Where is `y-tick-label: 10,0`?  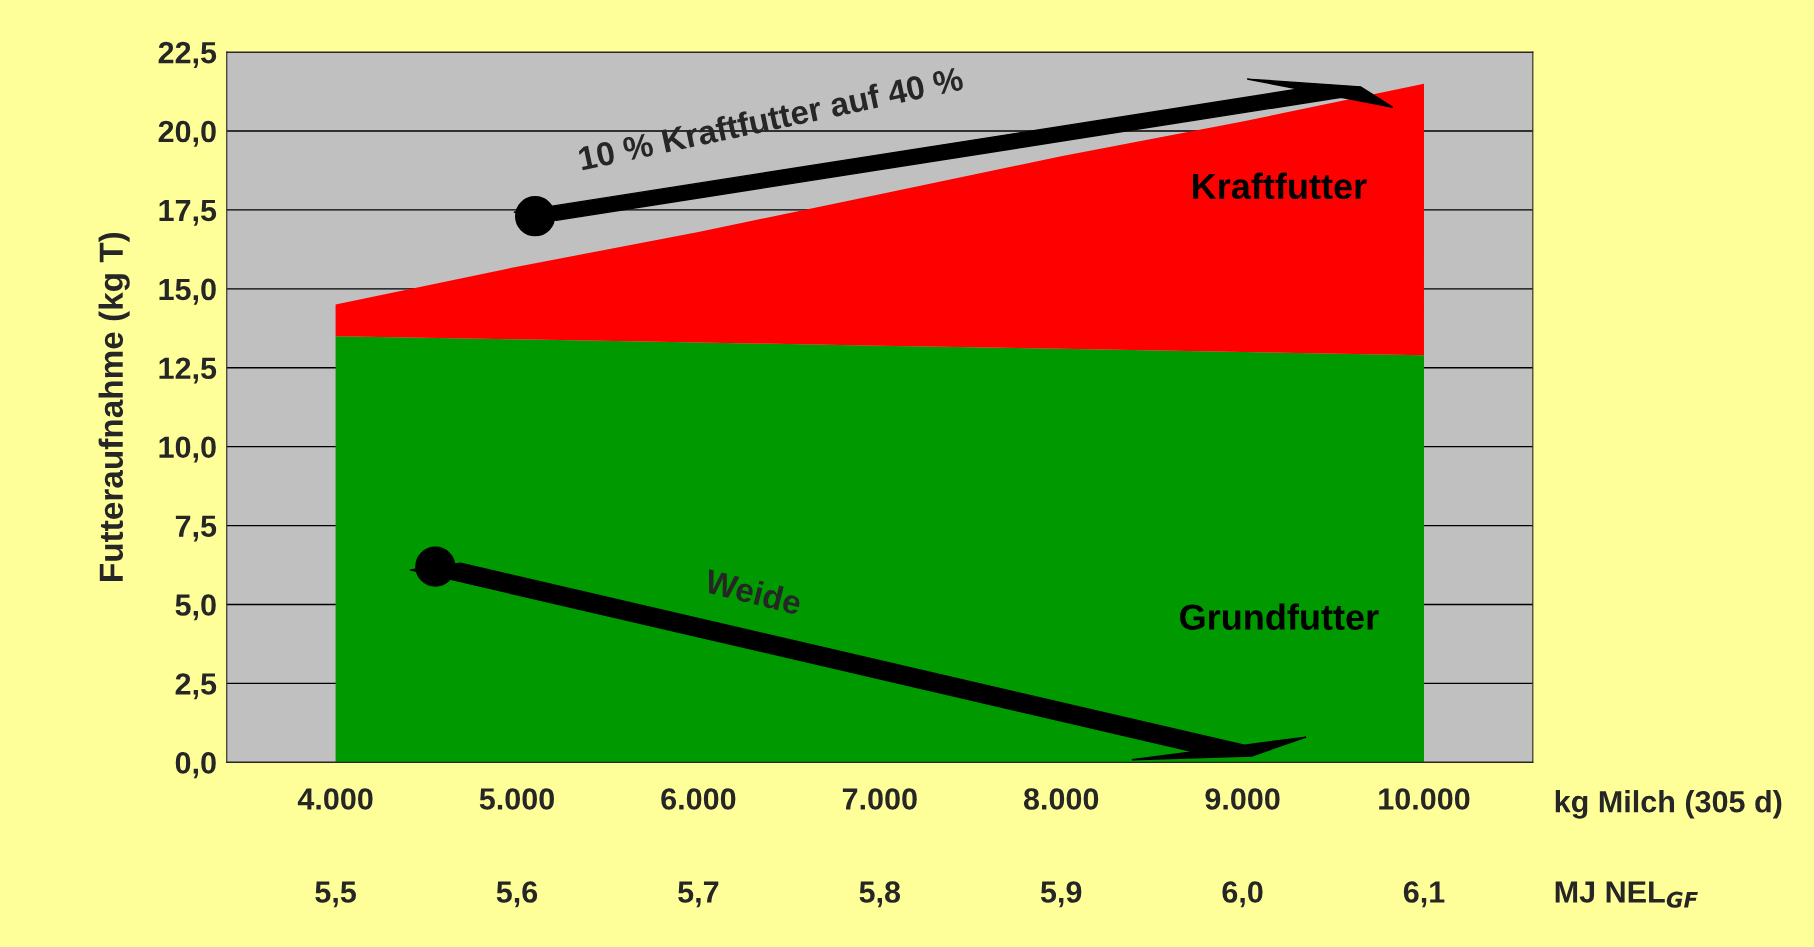 y-tick-label: 10,0 is located at coordinates (187, 449).